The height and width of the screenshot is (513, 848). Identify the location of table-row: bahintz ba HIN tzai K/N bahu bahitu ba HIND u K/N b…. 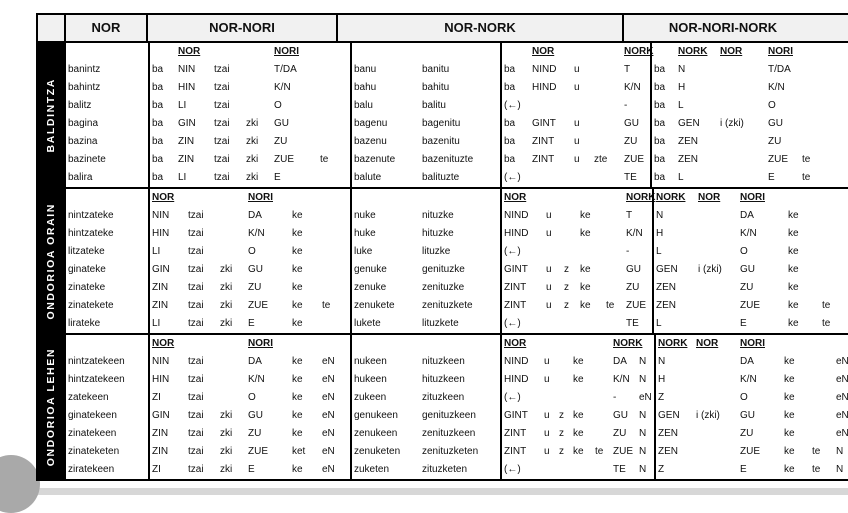
(456, 88).